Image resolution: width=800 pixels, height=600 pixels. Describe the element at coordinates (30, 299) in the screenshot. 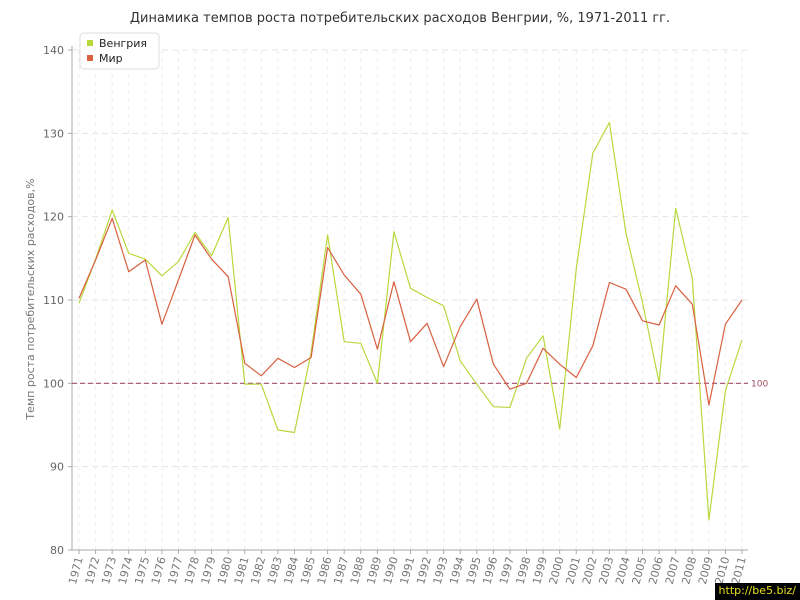

I see `y-axis-label: Темп роста потребительских расходов,%` at that location.